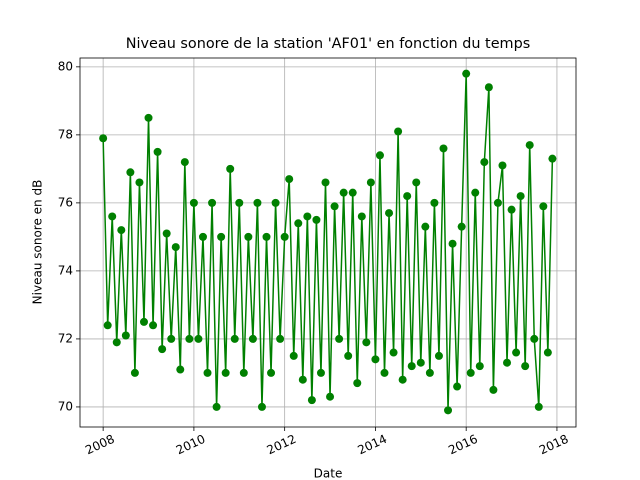 The width and height of the screenshot is (640, 480). I want to click on x-tick-label: 2014, so click(372, 445).